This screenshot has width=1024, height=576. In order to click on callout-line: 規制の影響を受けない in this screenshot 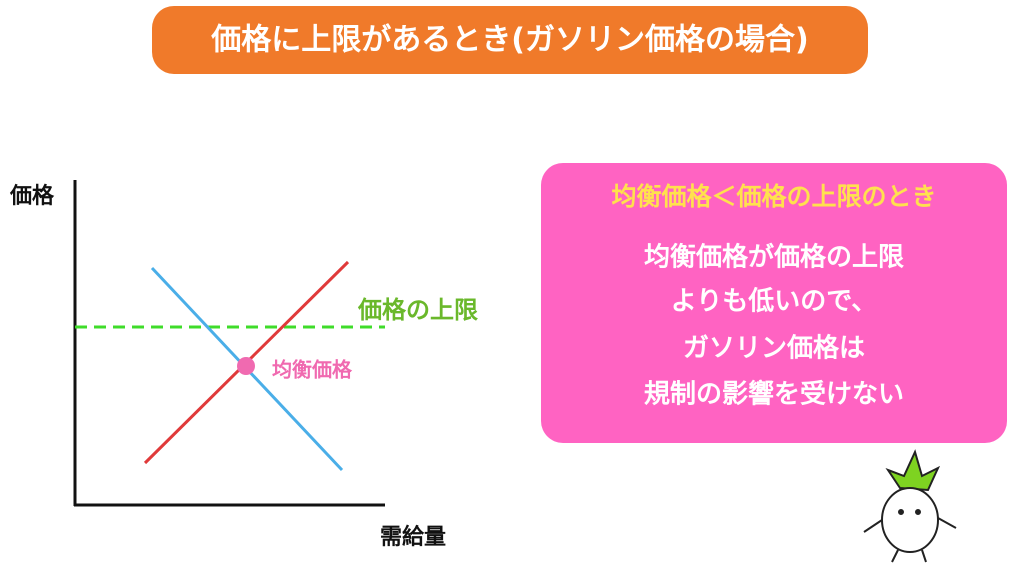, I will do `click(774, 394)`.